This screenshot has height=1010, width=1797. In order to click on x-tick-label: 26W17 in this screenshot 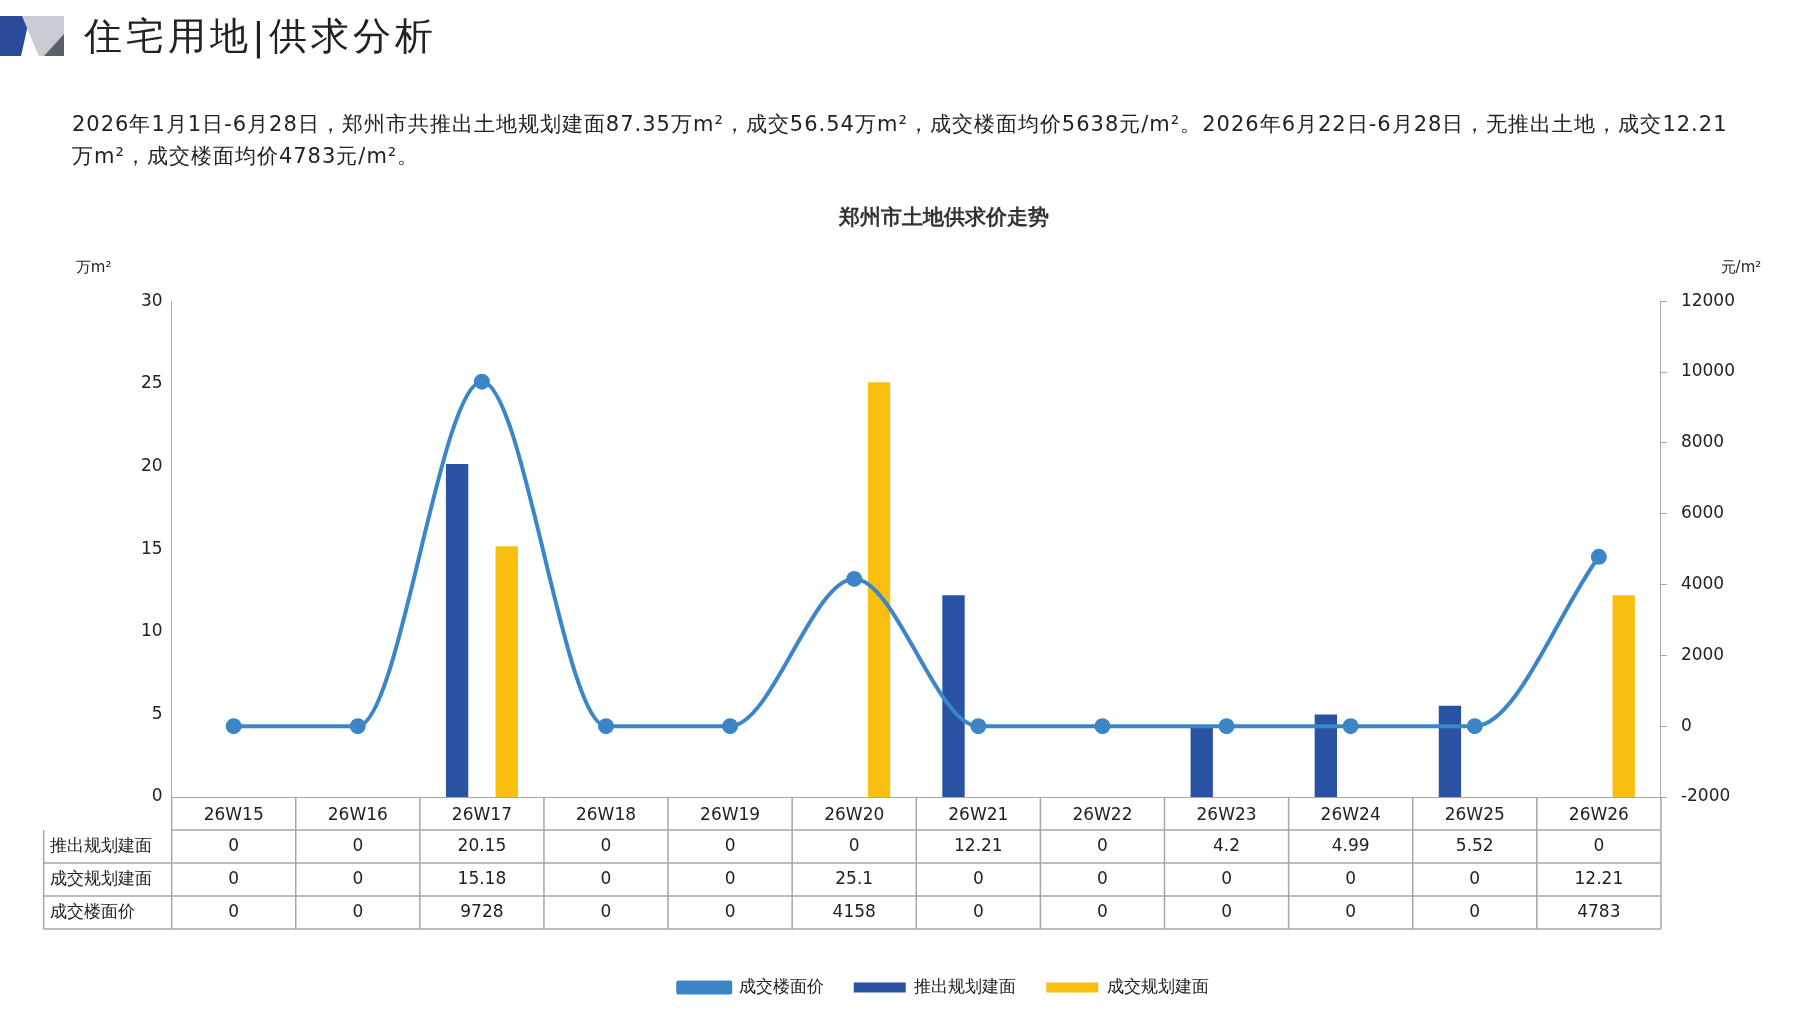, I will do `click(481, 813)`.